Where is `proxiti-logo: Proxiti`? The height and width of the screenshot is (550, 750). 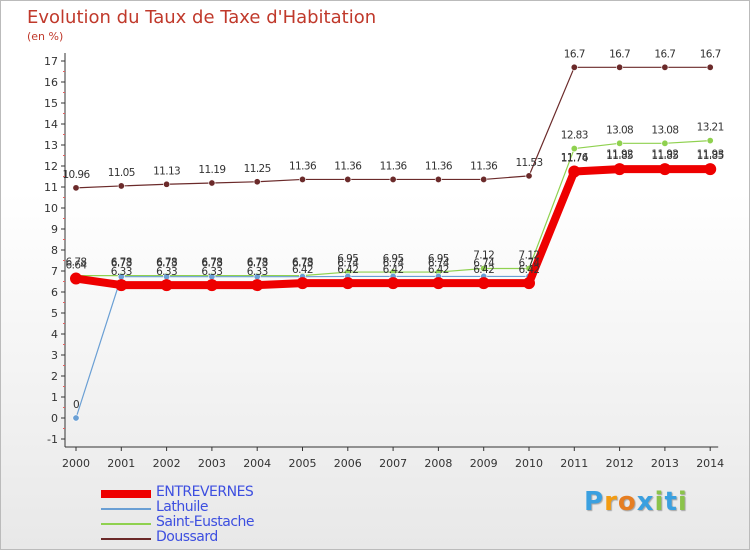 proxiti-logo: Proxiti is located at coordinates (636, 502).